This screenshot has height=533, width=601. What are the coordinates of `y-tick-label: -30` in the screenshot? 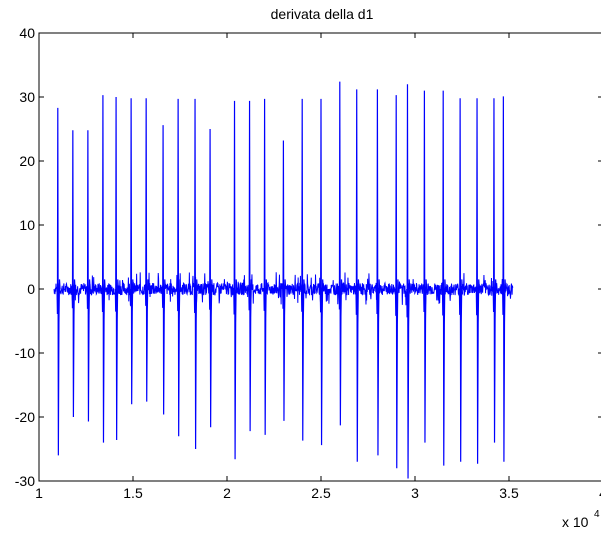 It's located at (25, 481).